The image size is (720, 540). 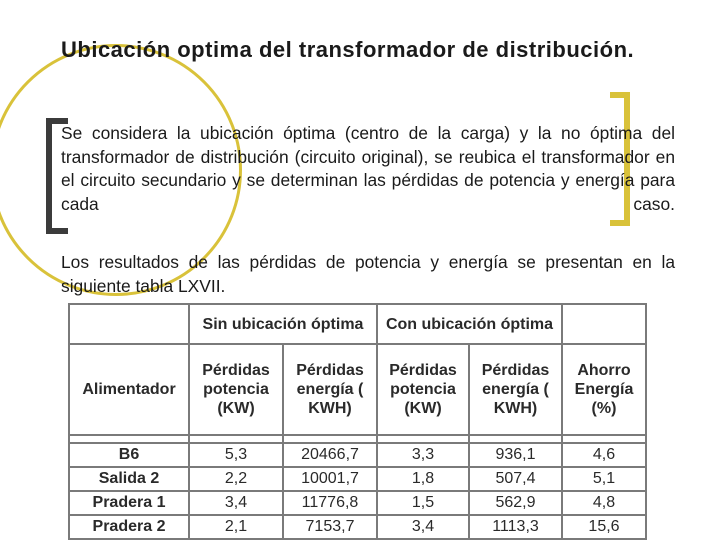 What do you see at coordinates (423, 503) in the screenshot?
I see `table-cell: 1,5` at bounding box center [423, 503].